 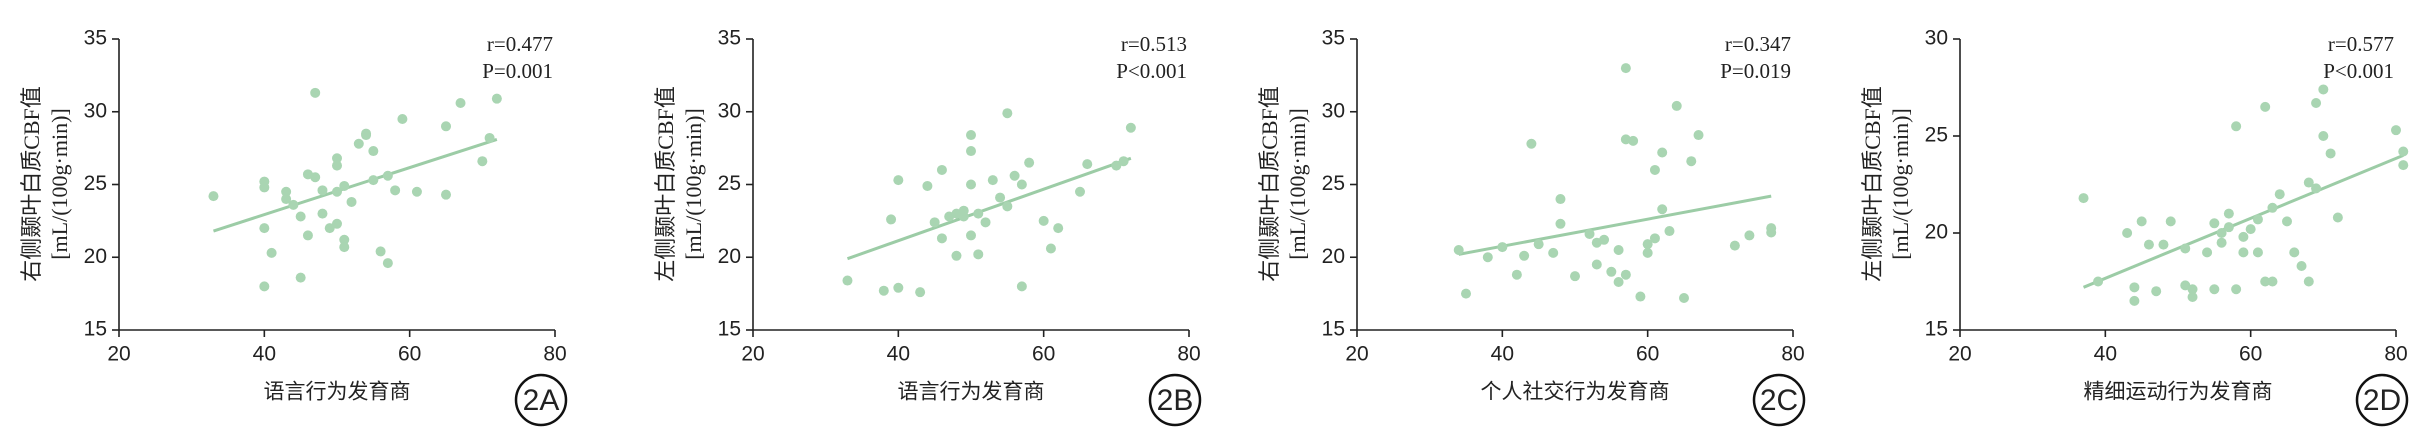 What do you see at coordinates (520, 44) in the screenshot?
I see `annotation: r=0.477` at bounding box center [520, 44].